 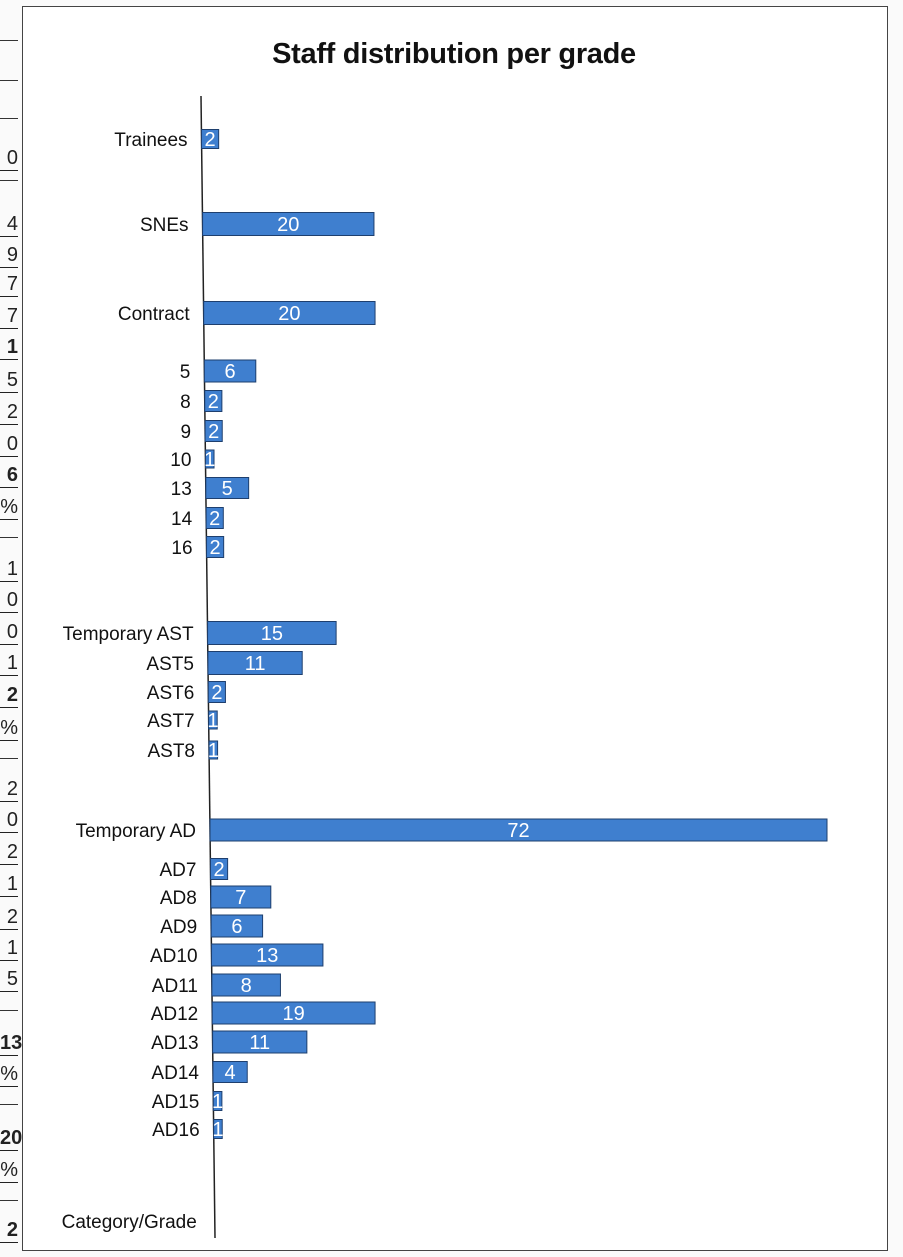 What do you see at coordinates (178, 927) in the screenshot?
I see `category-label: AD9` at bounding box center [178, 927].